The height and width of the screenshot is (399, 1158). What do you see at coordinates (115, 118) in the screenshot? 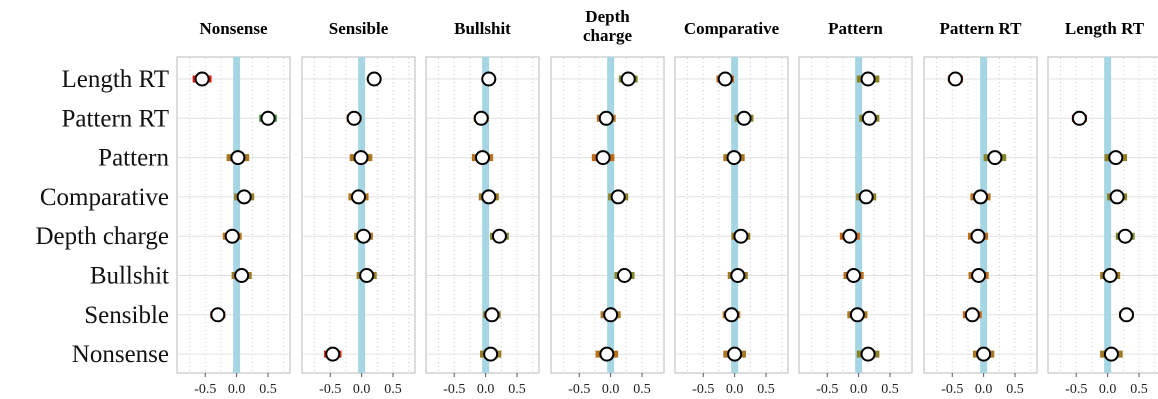
I see `row-label: Pattern RT` at bounding box center [115, 118].